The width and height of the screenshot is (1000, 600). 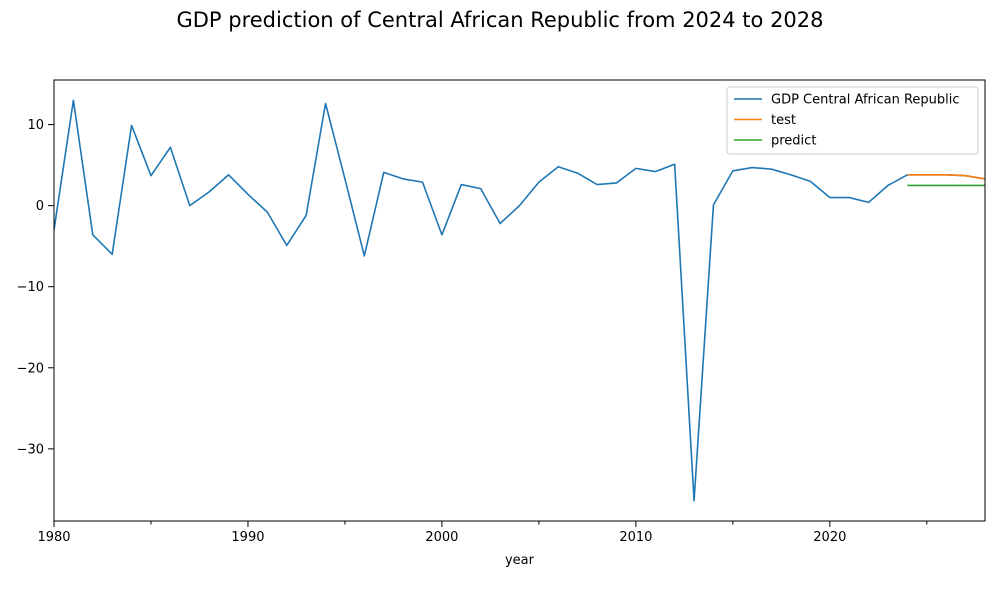 I want to click on x-tick-label: 2020, so click(x=829, y=537).